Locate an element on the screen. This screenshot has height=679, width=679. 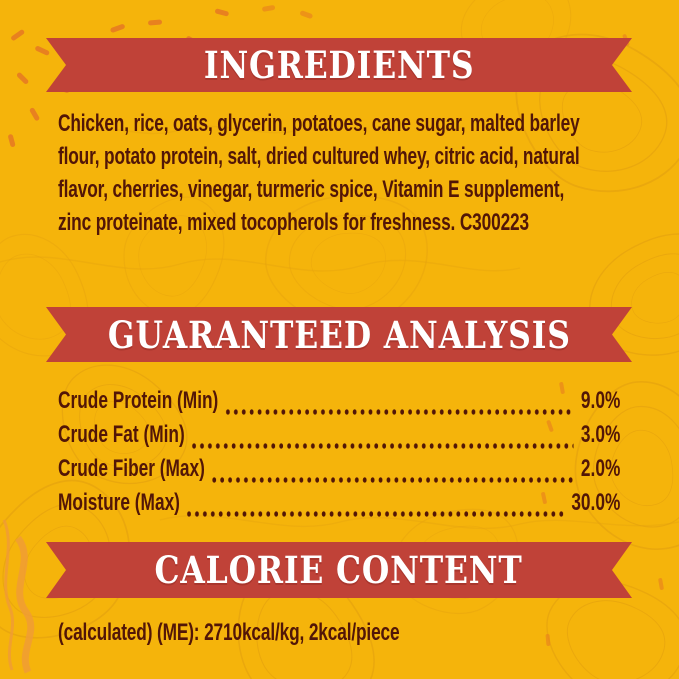
analysis-row-value: 3.0% is located at coordinates (600, 434).